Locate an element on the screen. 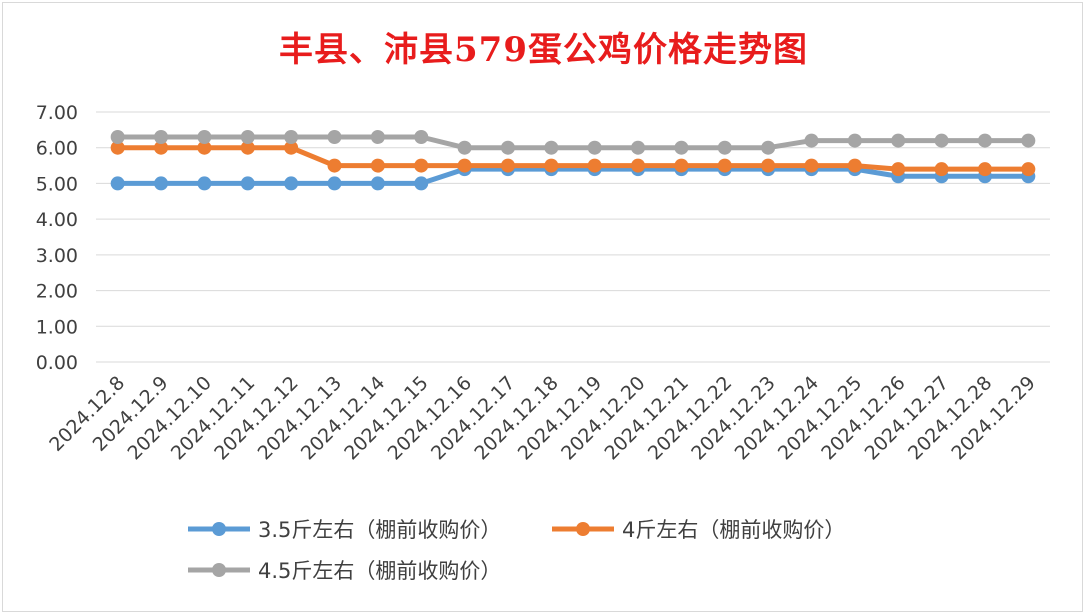 The width and height of the screenshot is (1087, 616). legend-label: 3.5斤左右（棚前收购价） is located at coordinates (380, 530).